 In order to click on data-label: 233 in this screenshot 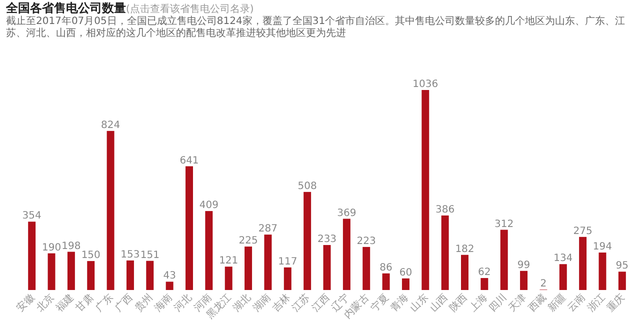, I will do `click(327, 240)`.